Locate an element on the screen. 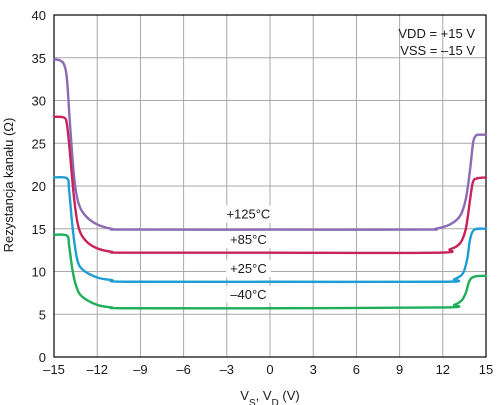 Image resolution: width=500 pixels, height=405 pixels. y-tick-label: 20 is located at coordinates (39, 186).